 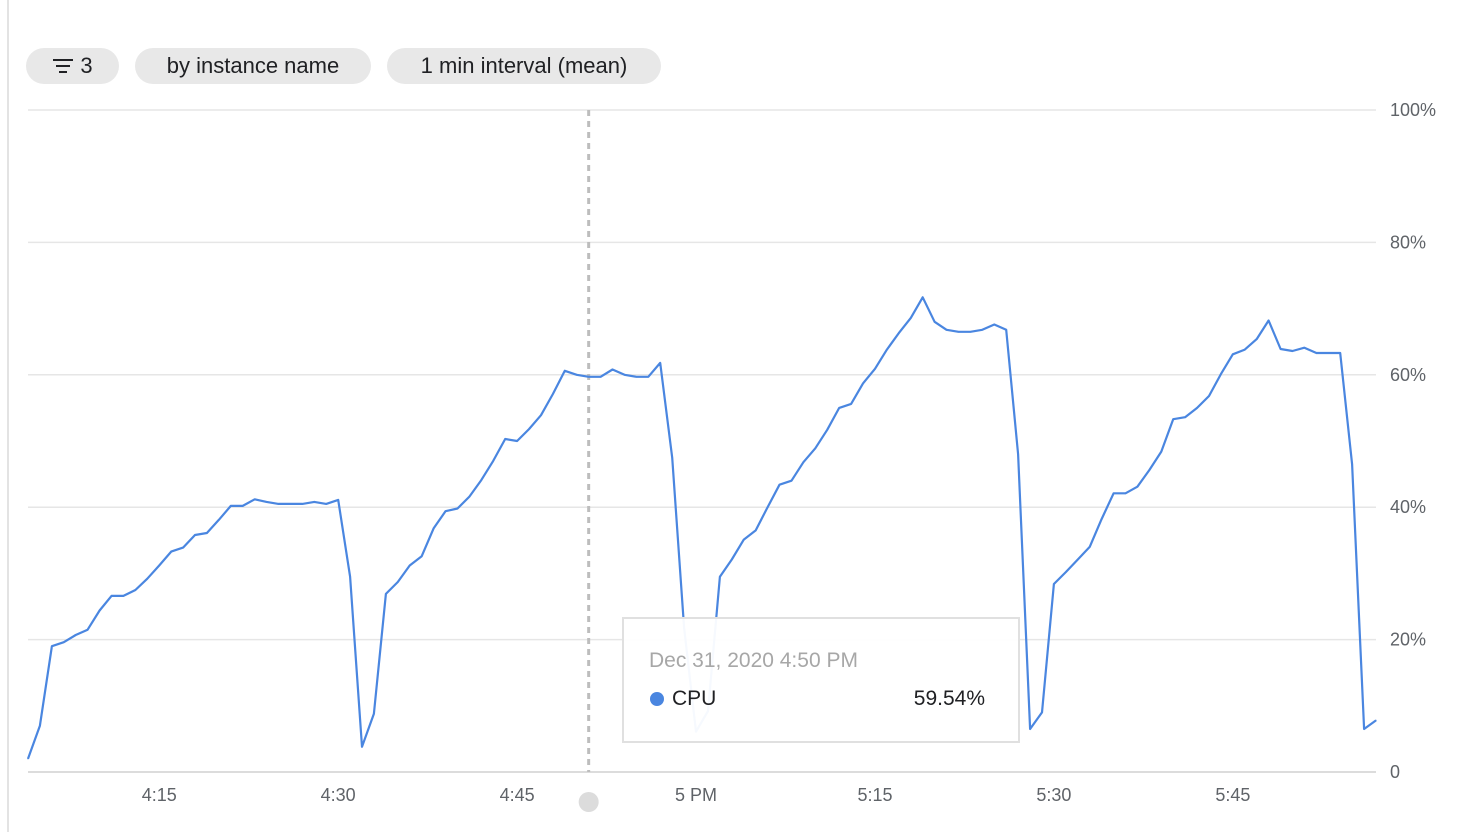 I want to click on panel-left-border, so click(x=8, y=416).